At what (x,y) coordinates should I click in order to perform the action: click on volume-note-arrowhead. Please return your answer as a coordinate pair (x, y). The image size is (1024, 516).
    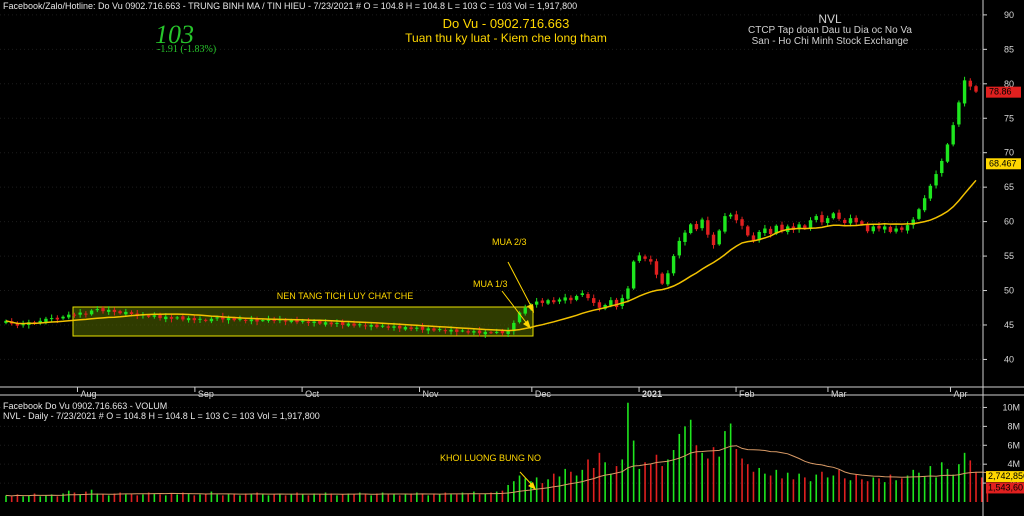
    Looking at the image, I should click on (532, 486).